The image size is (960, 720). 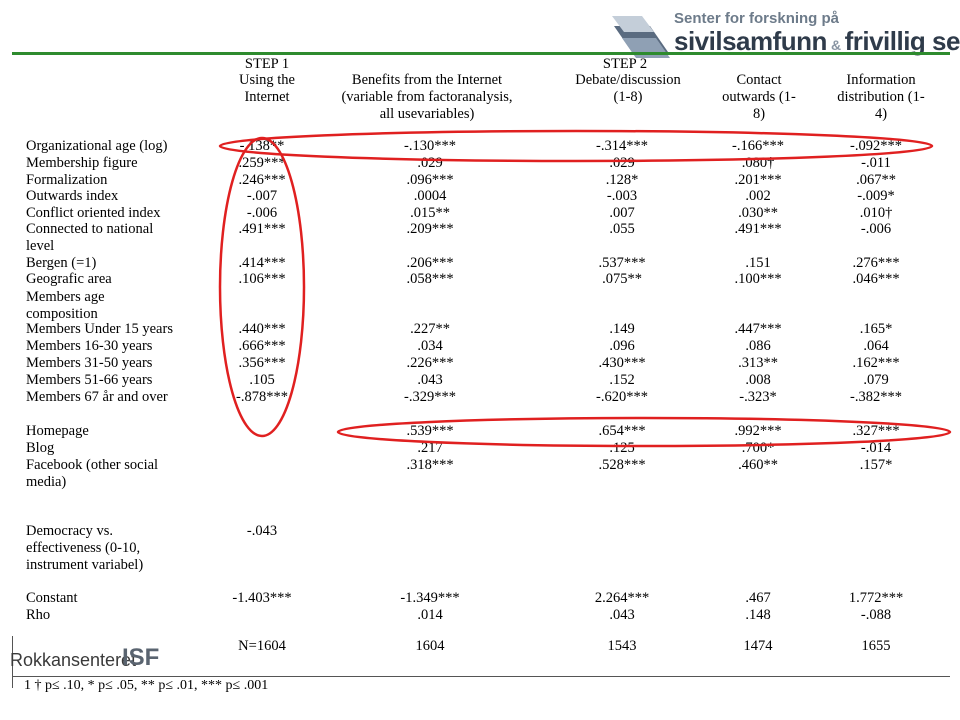 I want to click on table-cell: .440***, so click(x=262, y=329).